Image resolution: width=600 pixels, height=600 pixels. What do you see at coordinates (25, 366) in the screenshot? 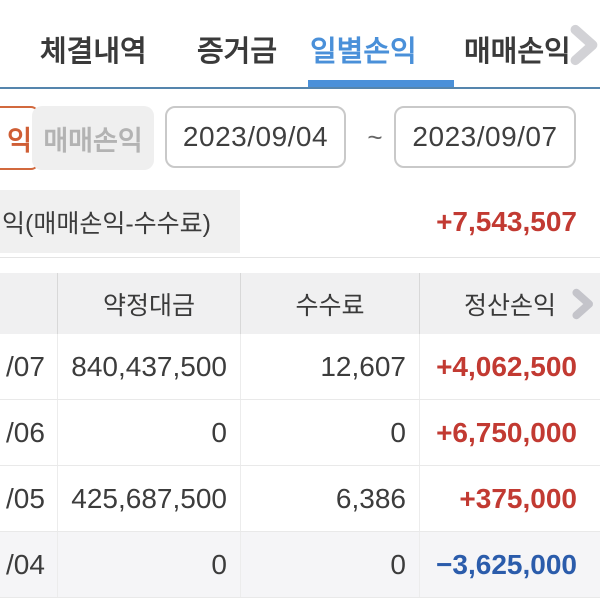
I see `cell-date: /07` at bounding box center [25, 366].